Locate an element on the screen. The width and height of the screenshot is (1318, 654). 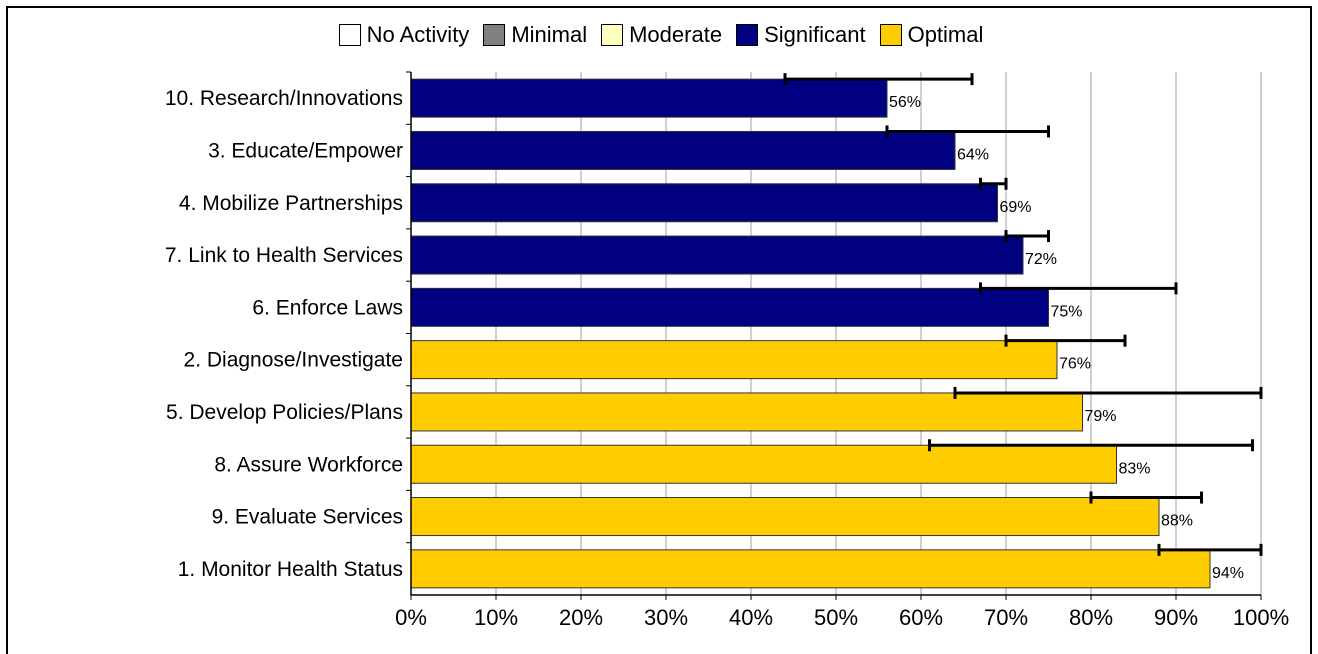
category-label: 1. Monitor Health Status is located at coordinates (290, 569).